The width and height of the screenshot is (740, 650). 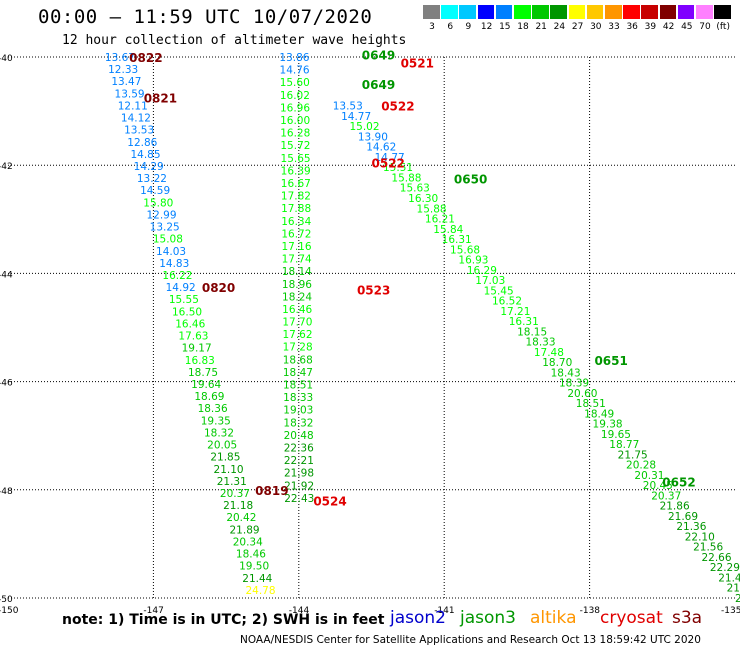 What do you see at coordinates (160, 99) in the screenshot?
I see `pass-time-label: 0821` at bounding box center [160, 99].